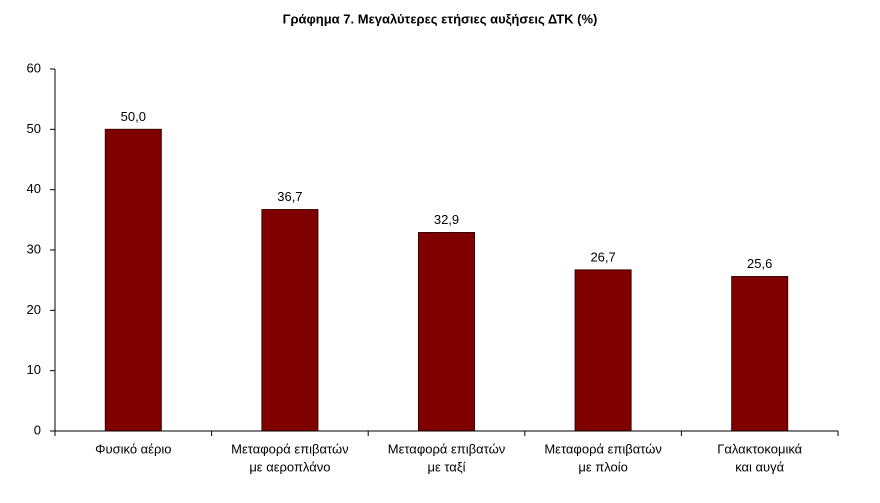 The height and width of the screenshot is (503, 880). I want to click on x-tick-label: με ταξί, so click(446, 466).